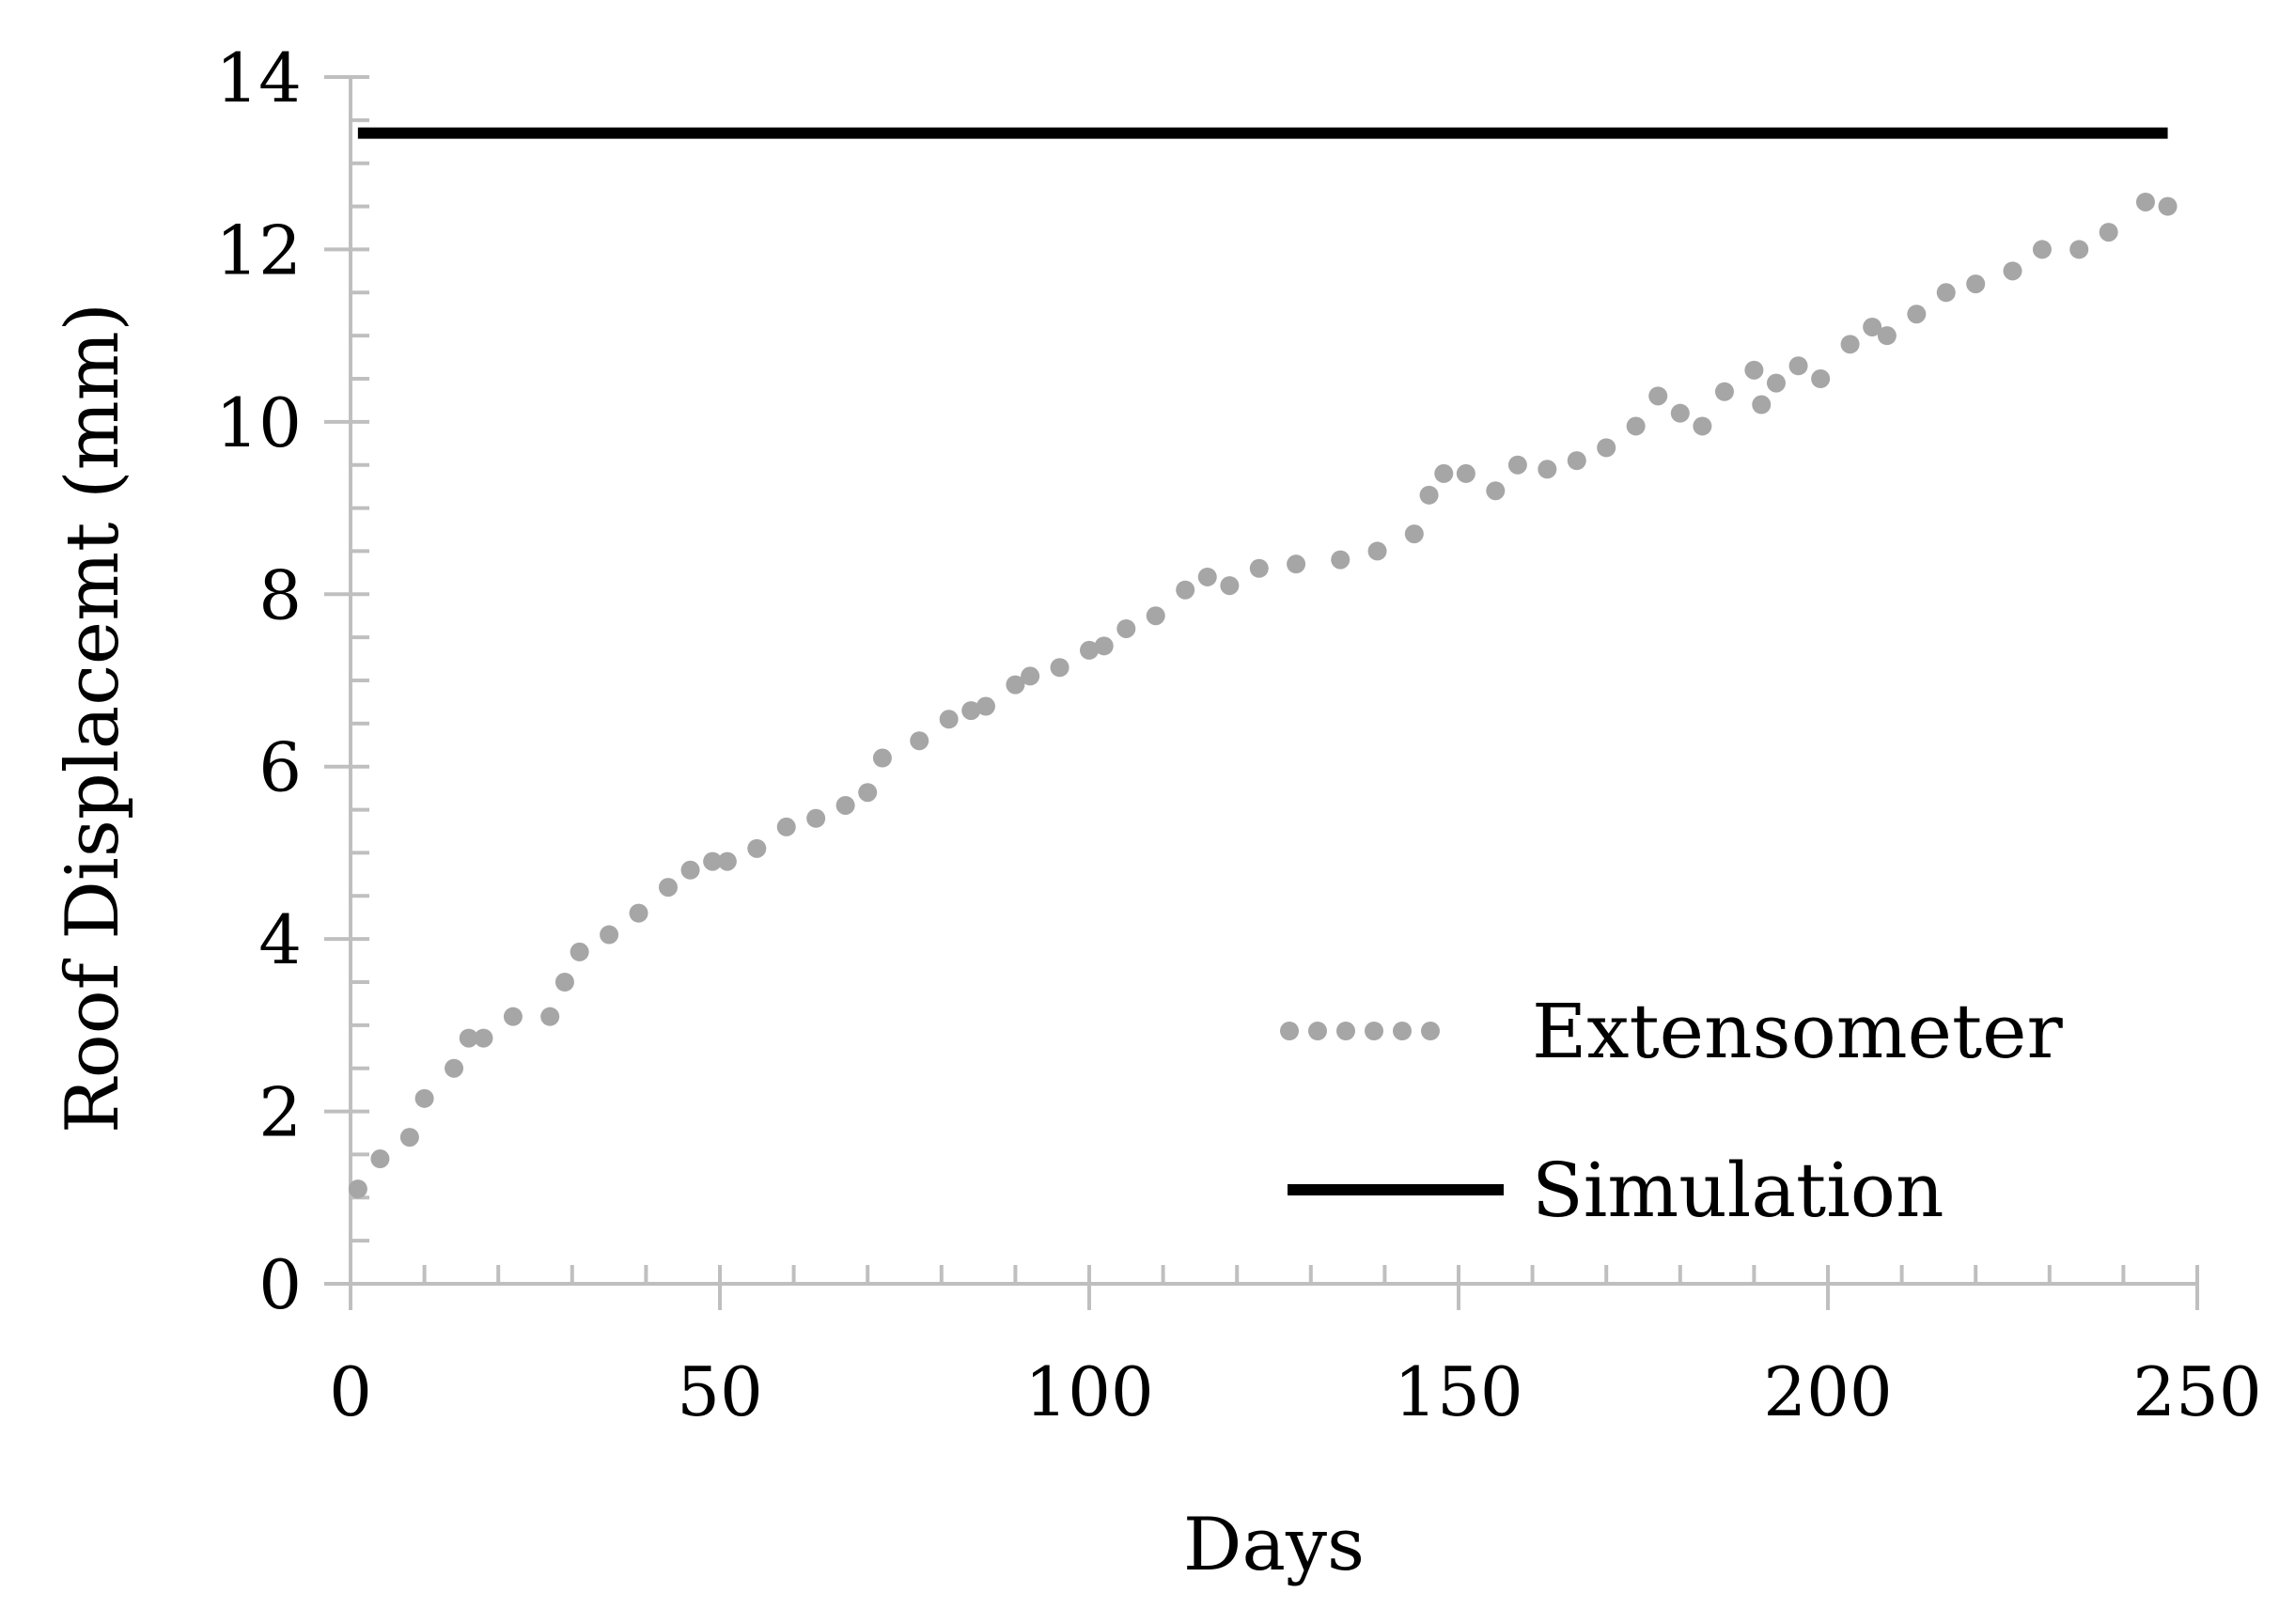  What do you see at coordinates (280, 1284) in the screenshot?
I see `y-tick-label: 0` at bounding box center [280, 1284].